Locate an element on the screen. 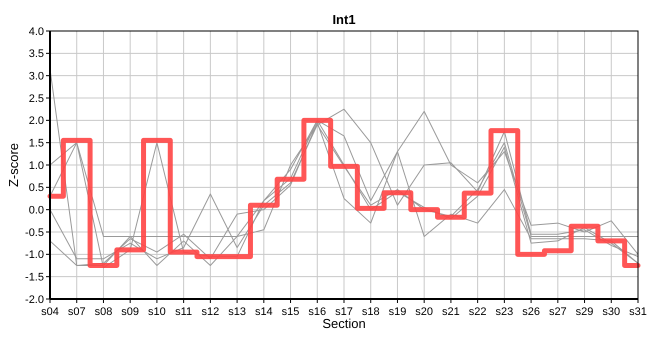  x-tick-label: s09 is located at coordinates (130, 312).